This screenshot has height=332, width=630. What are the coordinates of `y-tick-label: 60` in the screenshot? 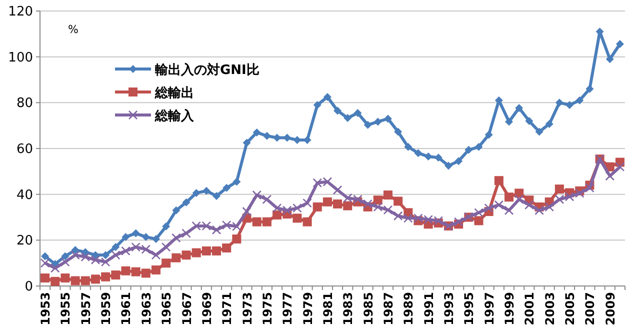 It's located at (24, 149).